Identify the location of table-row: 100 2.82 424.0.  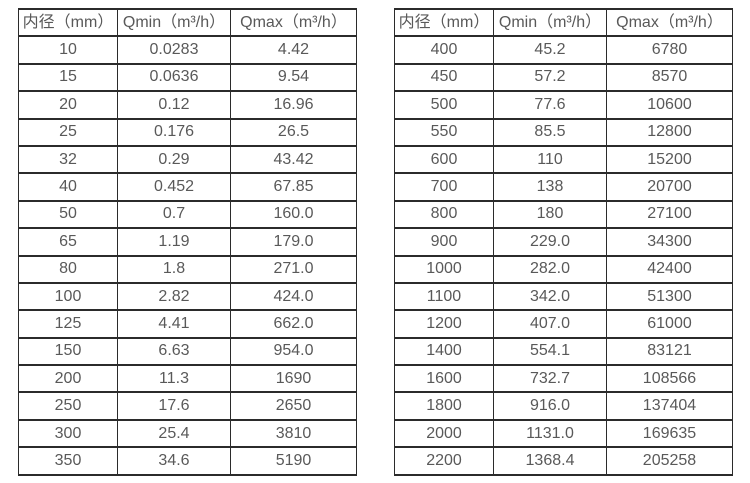
(187, 296).